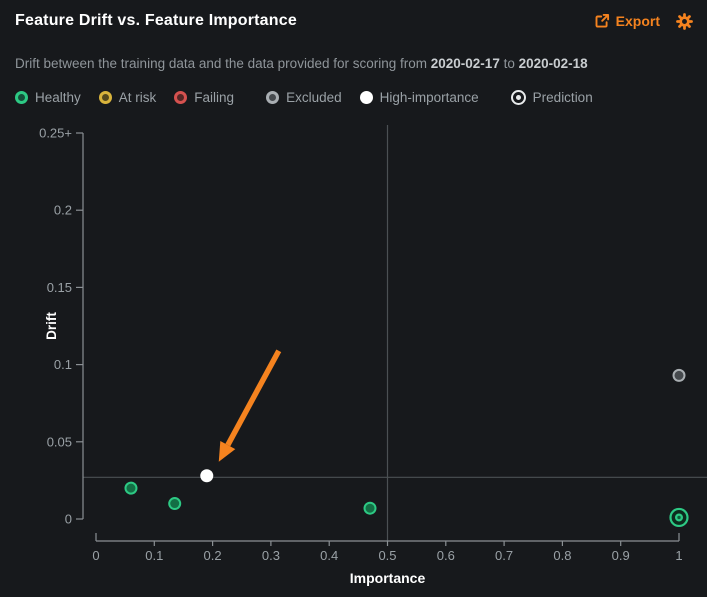 This screenshot has width=707, height=597. Describe the element at coordinates (137, 97) in the screenshot. I see `legend-label-at-risk: At risk` at that location.